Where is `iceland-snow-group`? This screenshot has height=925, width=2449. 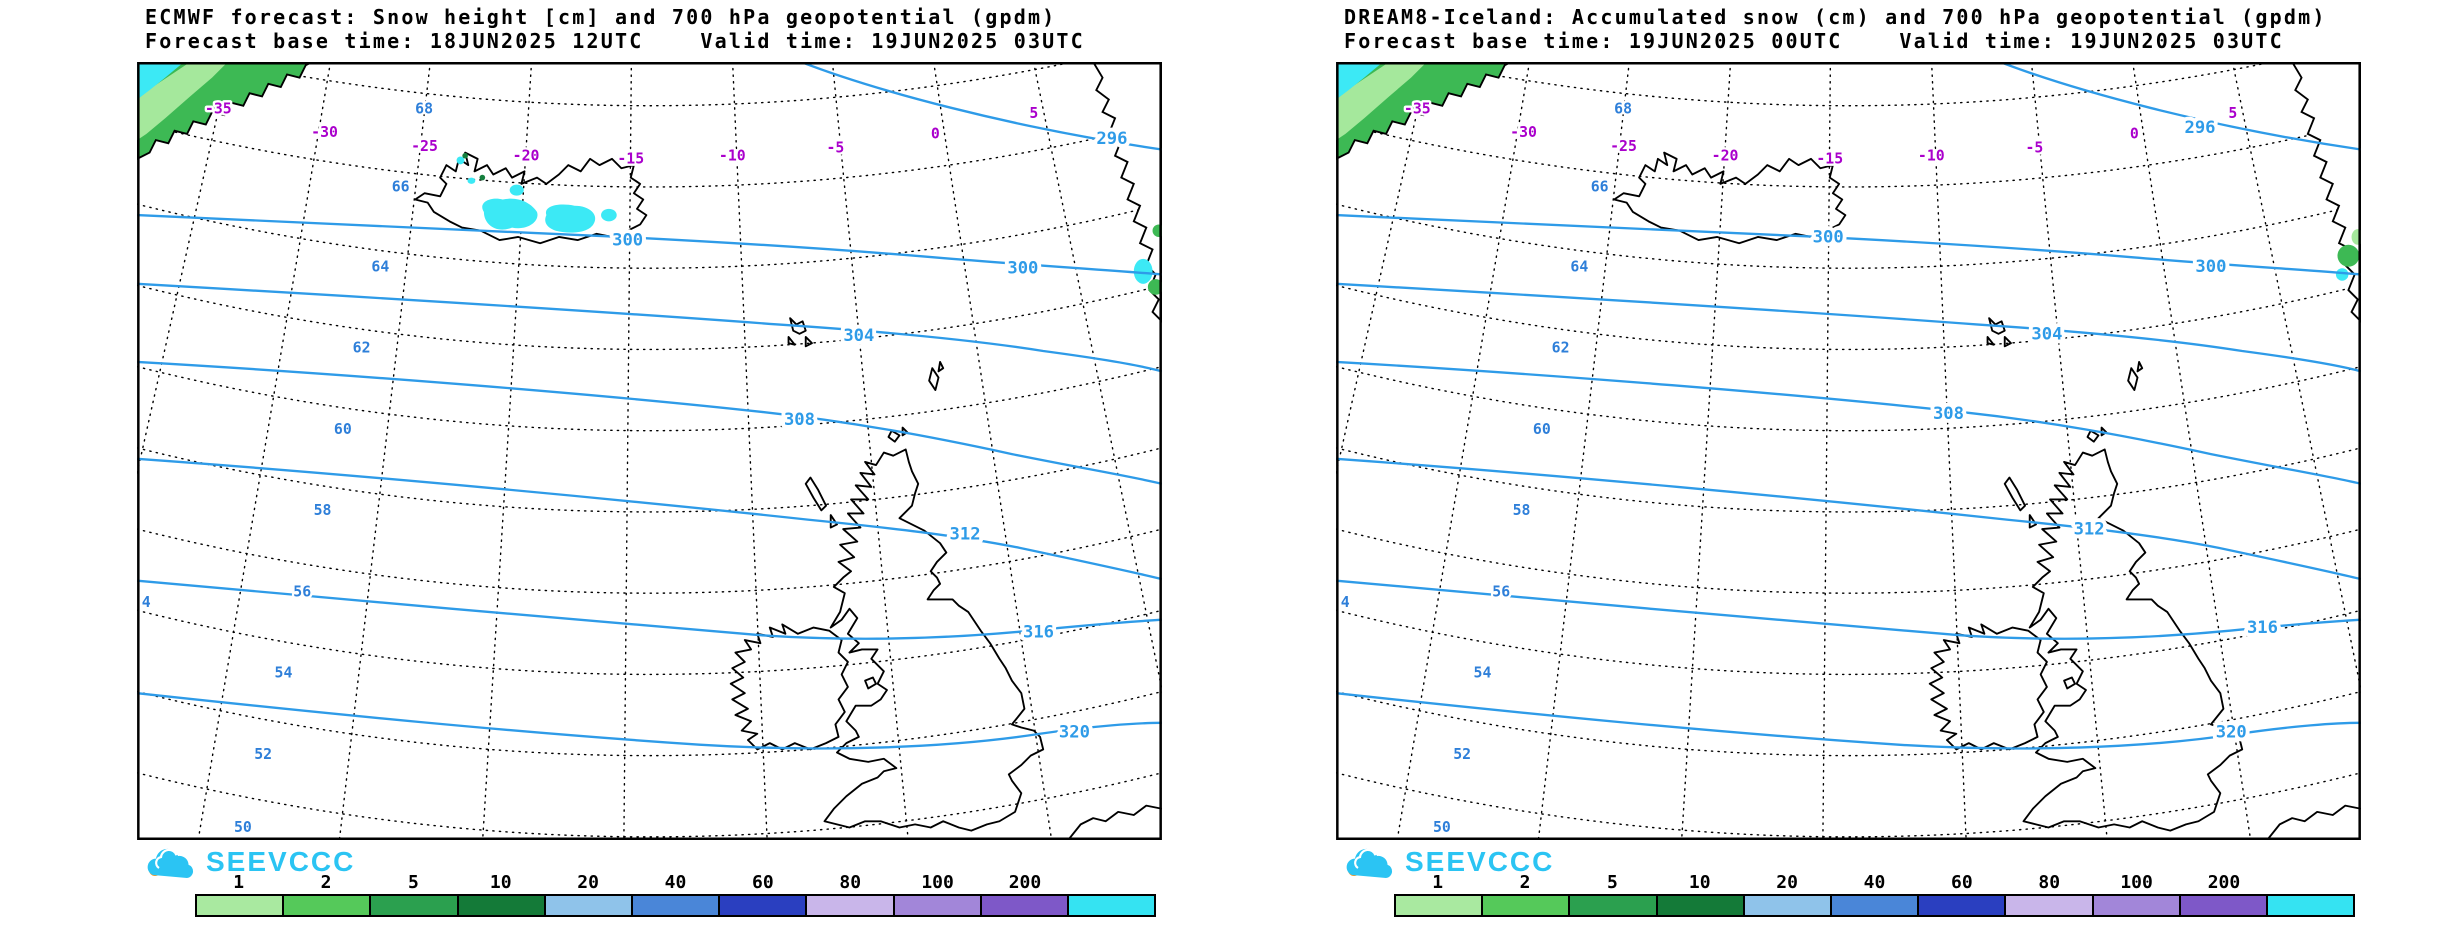
iceland-snow-group is located at coordinates (536, 192).